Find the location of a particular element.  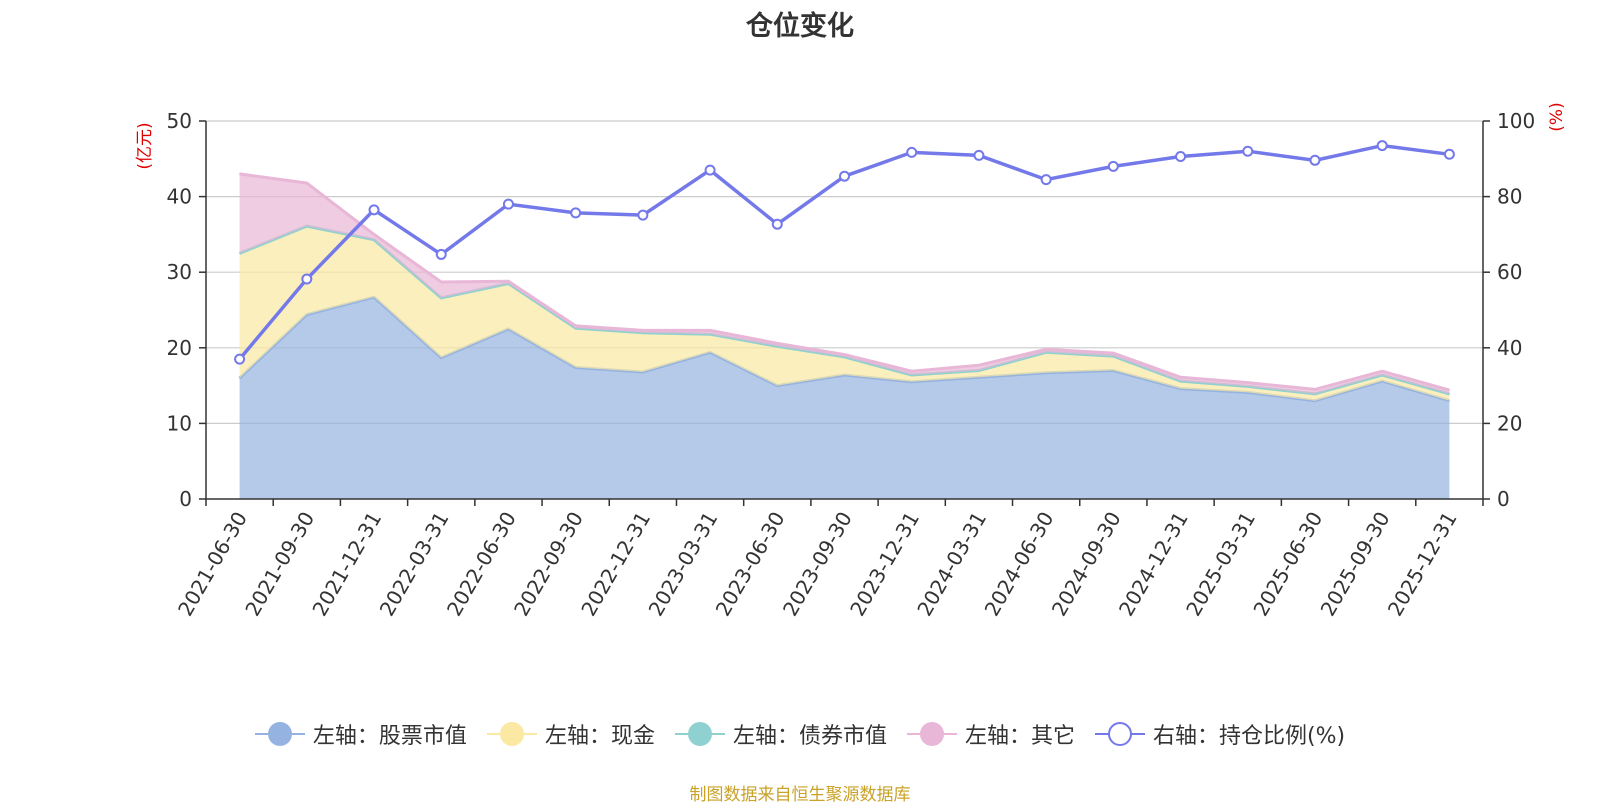

right-tick-label-3: 60 is located at coordinates (1509, 272).